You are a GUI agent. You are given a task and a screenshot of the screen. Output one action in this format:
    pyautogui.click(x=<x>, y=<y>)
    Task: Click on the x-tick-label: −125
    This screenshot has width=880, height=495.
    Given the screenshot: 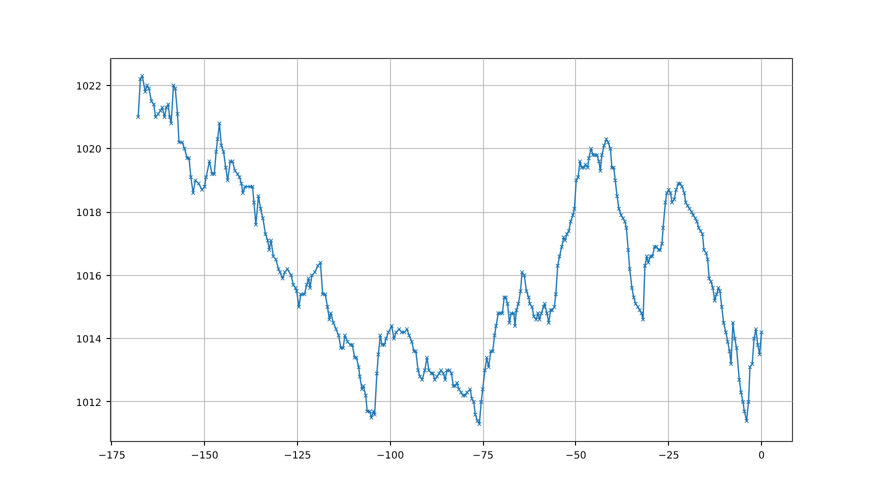 What is the action you would take?
    pyautogui.click(x=298, y=456)
    